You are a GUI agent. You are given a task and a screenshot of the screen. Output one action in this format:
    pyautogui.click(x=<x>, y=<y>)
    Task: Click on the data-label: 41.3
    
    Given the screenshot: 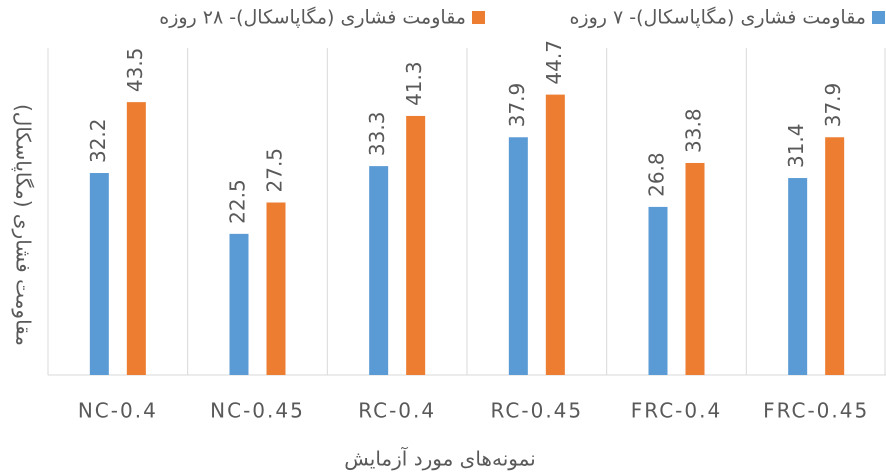 What is the action you would take?
    pyautogui.click(x=414, y=83)
    